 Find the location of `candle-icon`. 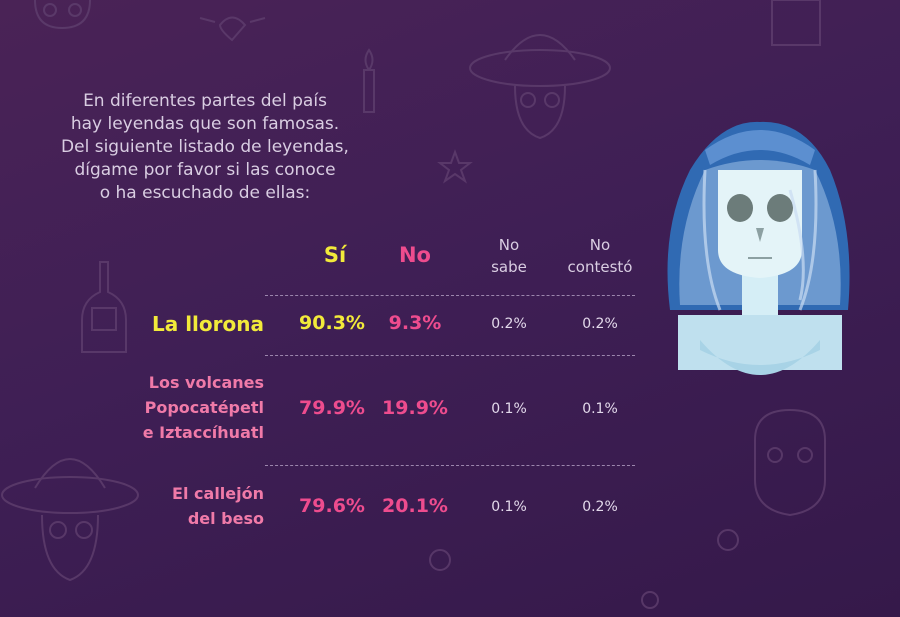

candle-icon is located at coordinates (369, 80).